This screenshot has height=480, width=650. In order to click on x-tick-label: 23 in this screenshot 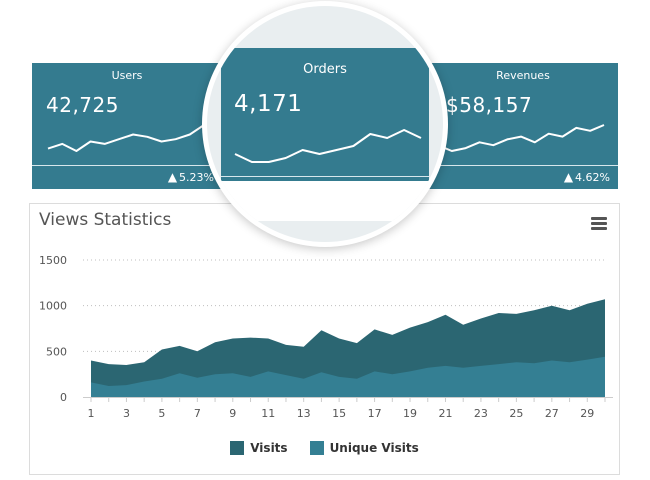, I will do `click(481, 413)`.